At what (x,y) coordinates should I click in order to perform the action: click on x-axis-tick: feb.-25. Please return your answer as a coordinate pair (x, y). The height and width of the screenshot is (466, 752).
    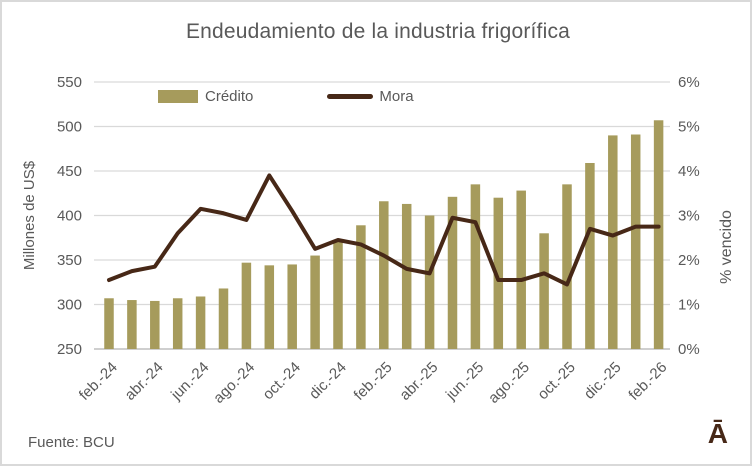
    Looking at the image, I should click on (373, 381).